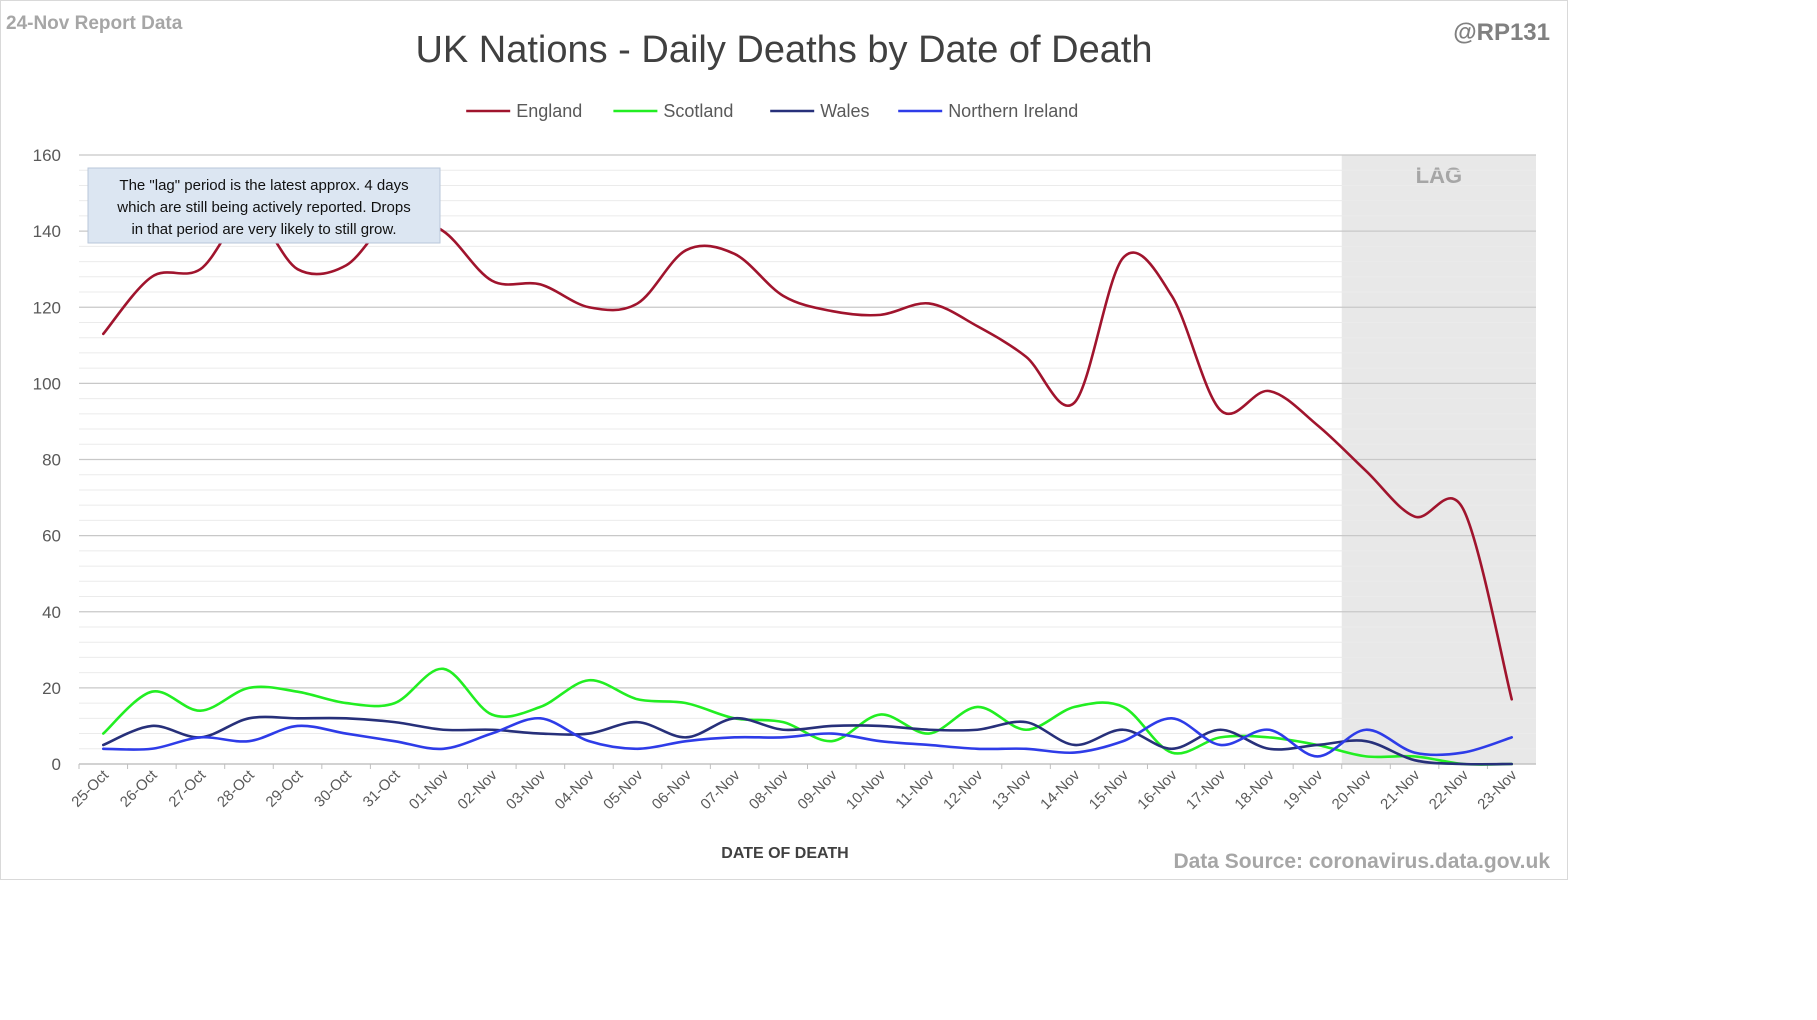  Describe the element at coordinates (784, 853) in the screenshot. I see `x-axis-label: DATE OF DEATH` at that location.